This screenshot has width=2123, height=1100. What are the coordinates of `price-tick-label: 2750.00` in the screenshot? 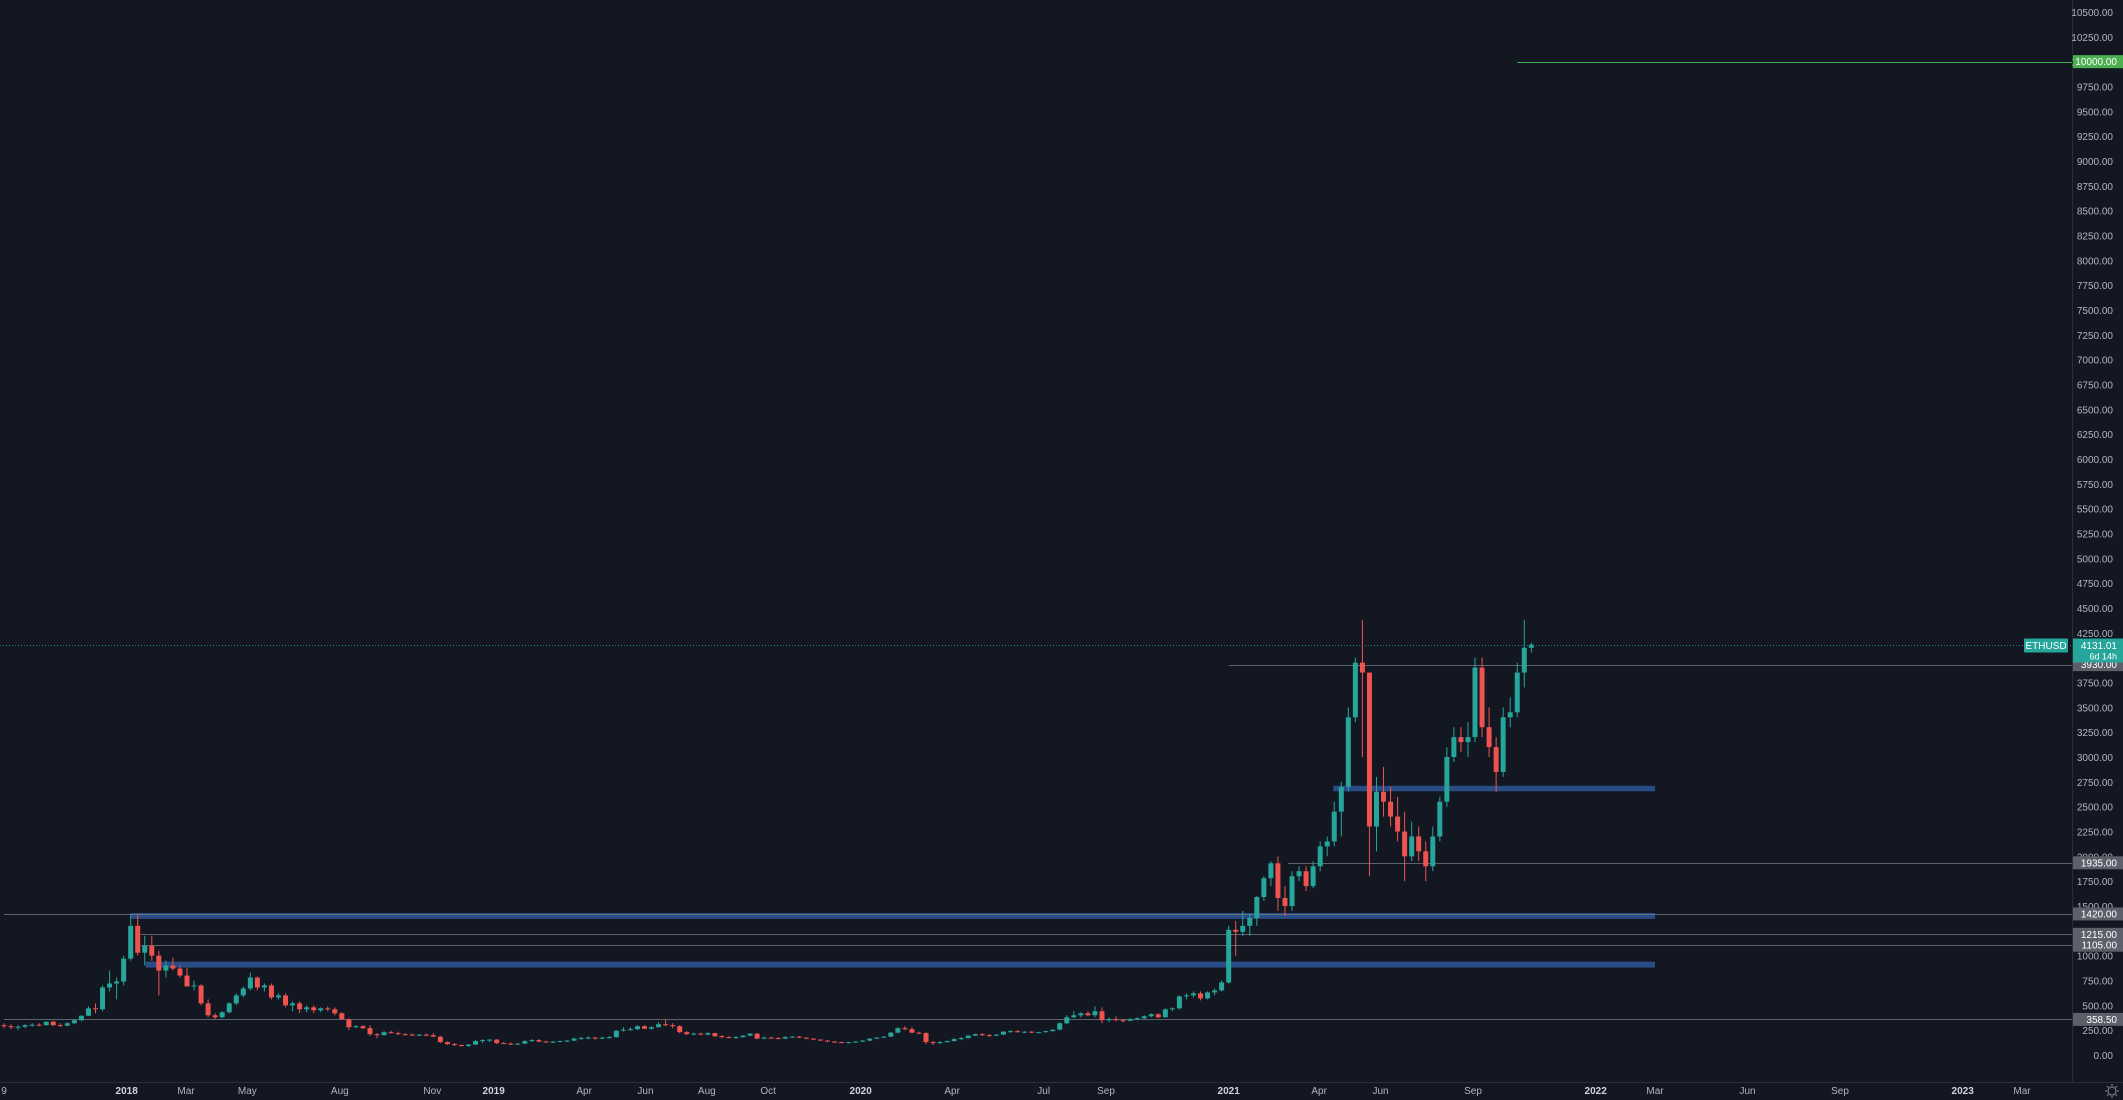 It's located at (2095, 783).